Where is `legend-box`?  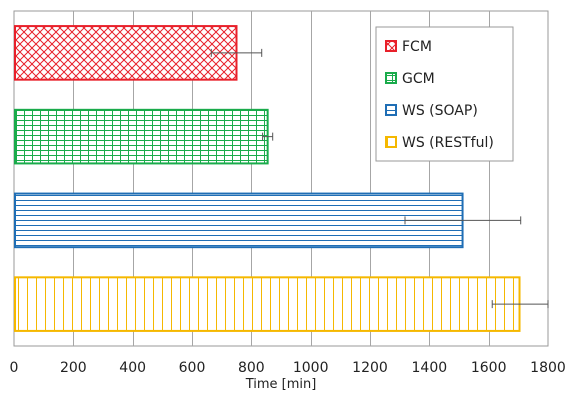
legend-box is located at coordinates (444, 94).